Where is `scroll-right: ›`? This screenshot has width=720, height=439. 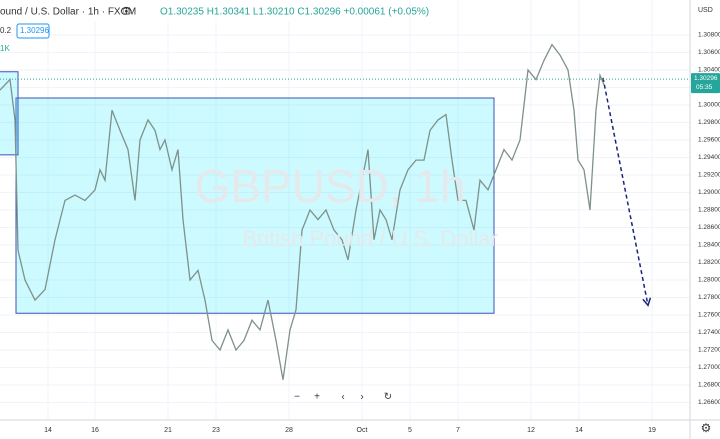
scroll-right: › is located at coordinates (361, 397).